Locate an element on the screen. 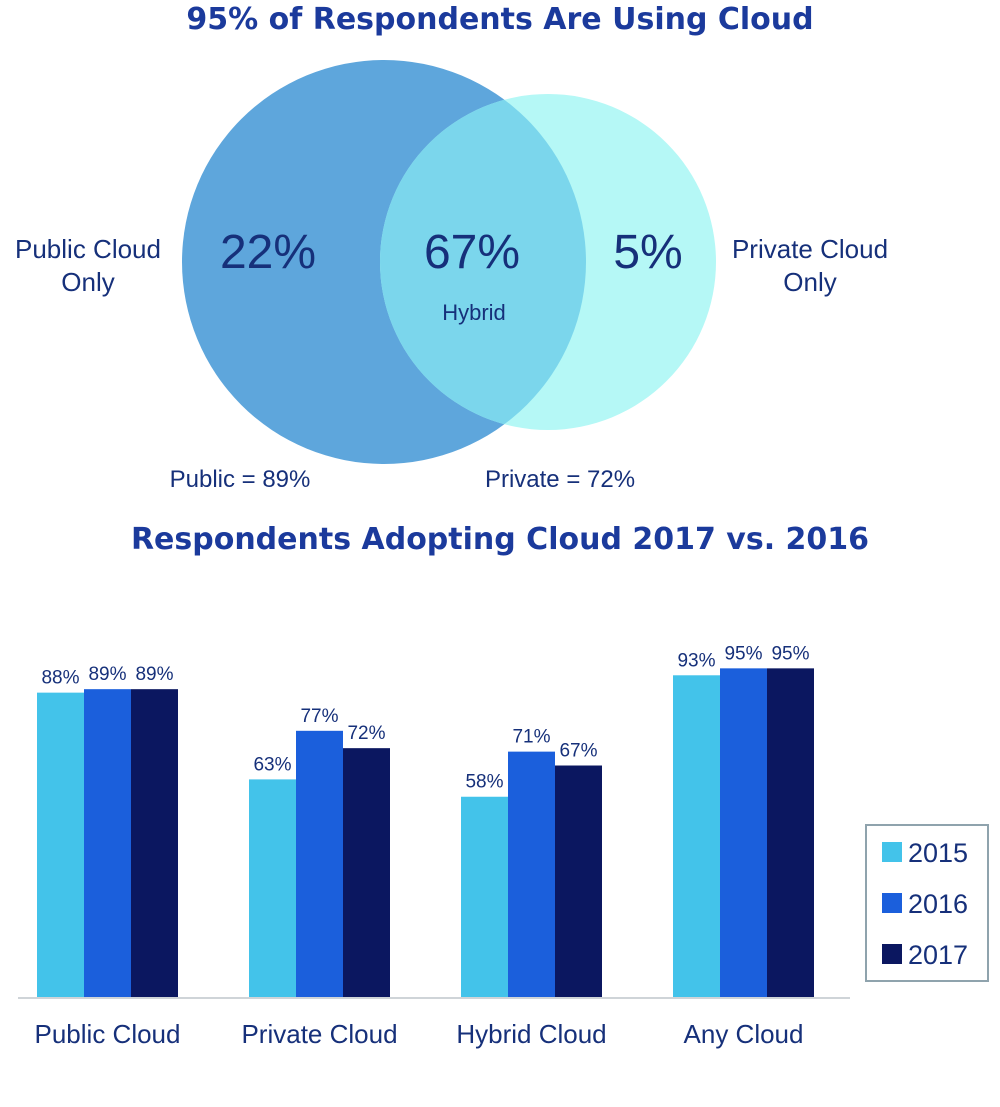 This screenshot has width=1000, height=1107. category-label-2: Hybrid Cloud is located at coordinates (531, 1034).